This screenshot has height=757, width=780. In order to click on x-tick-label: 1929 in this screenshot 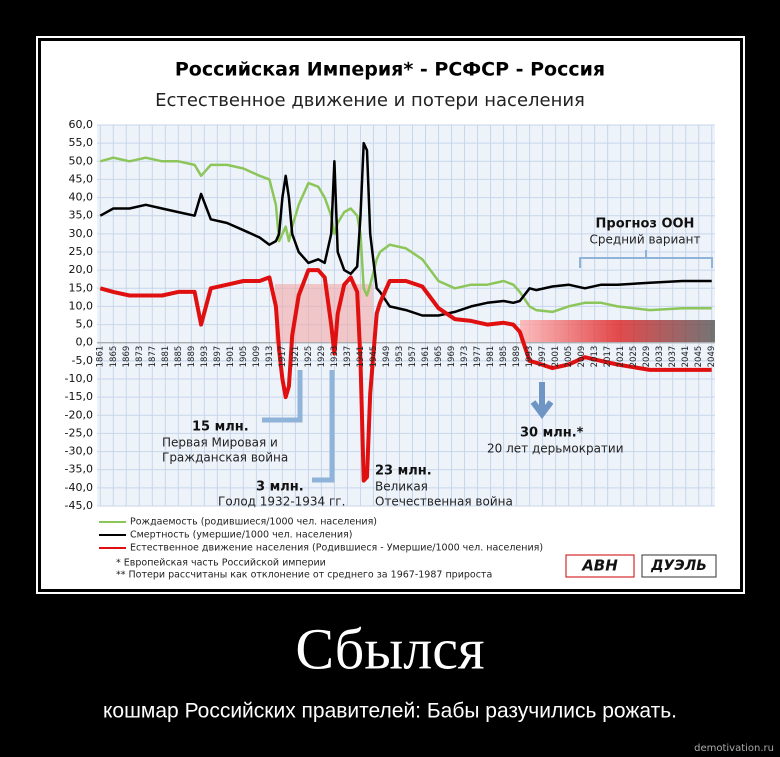, I will do `click(322, 357)`.